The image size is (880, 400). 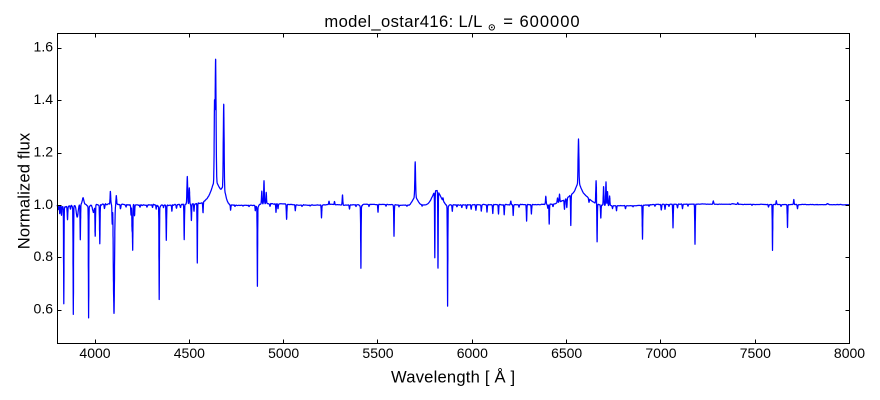 I want to click on svg-text: Normalized flux, so click(x=23, y=190).